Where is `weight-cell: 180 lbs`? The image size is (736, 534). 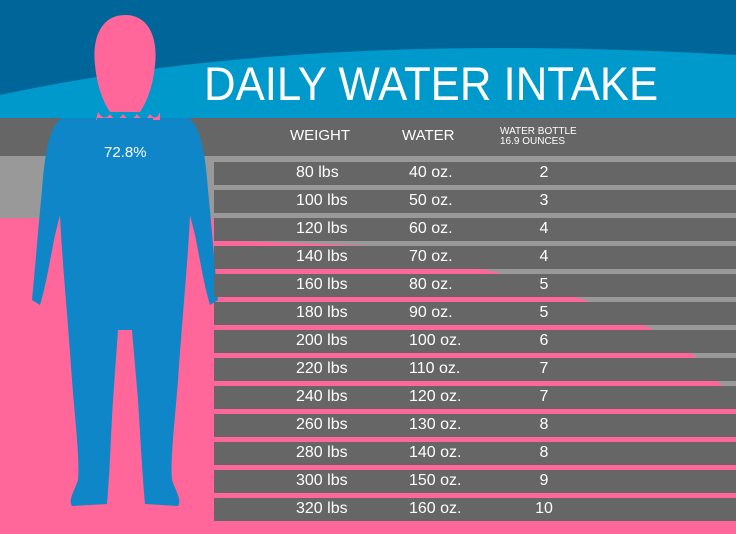 weight-cell: 180 lbs is located at coordinates (322, 312).